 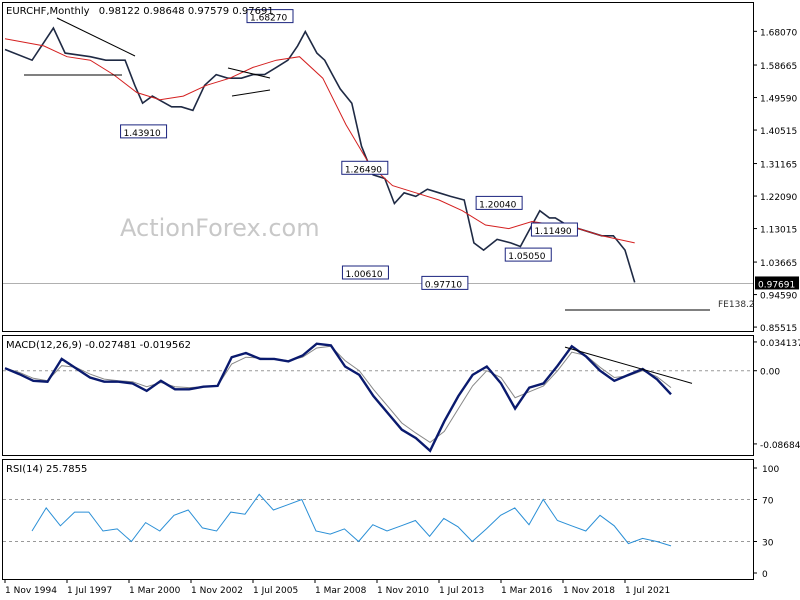 What do you see at coordinates (778, 132) in the screenshot?
I see `price-tick-label: 1.40515` at bounding box center [778, 132].